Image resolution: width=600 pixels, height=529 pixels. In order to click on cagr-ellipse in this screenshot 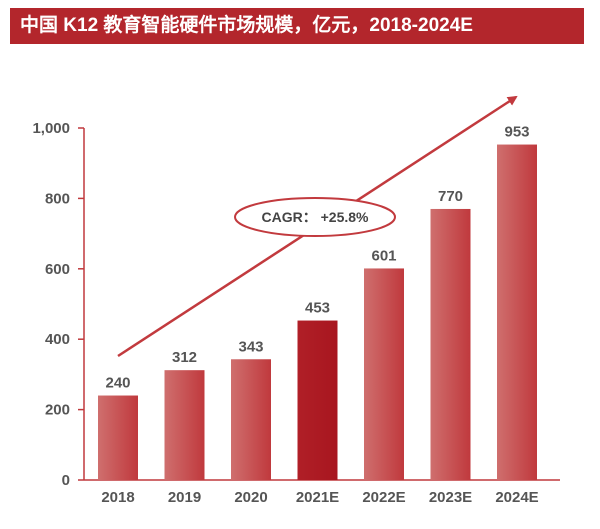, I will do `click(315, 217)`.